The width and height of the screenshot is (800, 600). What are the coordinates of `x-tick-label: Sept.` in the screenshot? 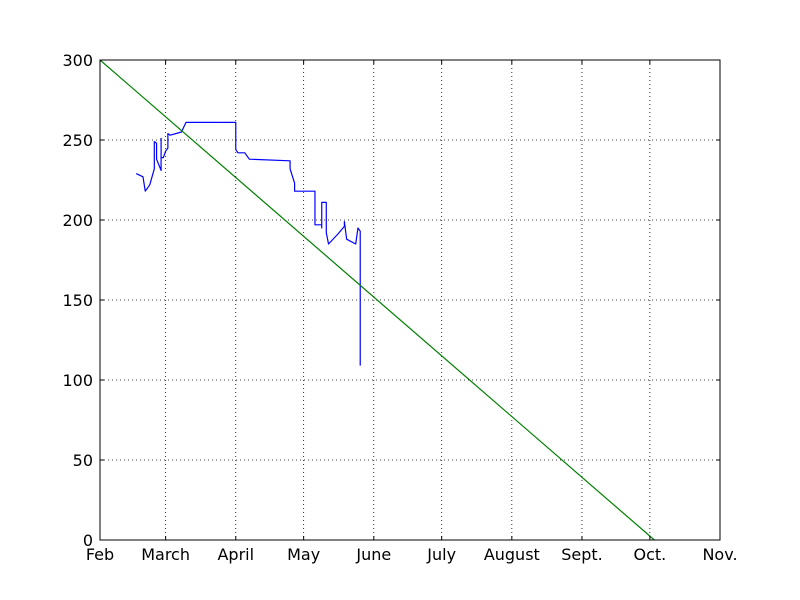 It's located at (582, 554).